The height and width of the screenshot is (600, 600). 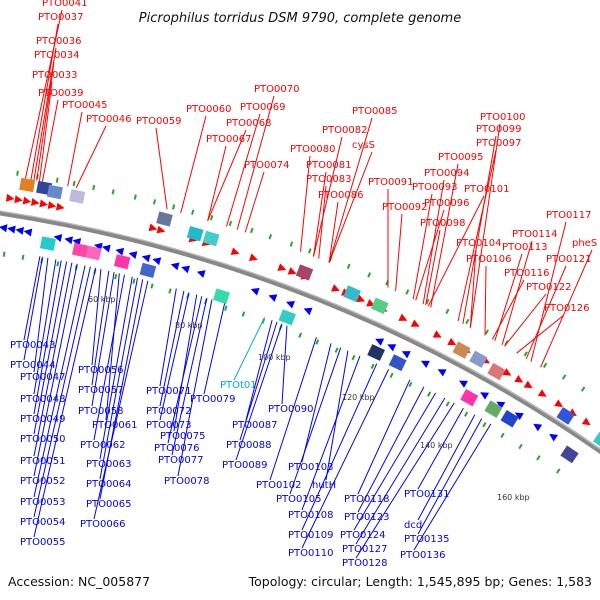 What do you see at coordinates (244, 465) in the screenshot?
I see `gene-label: PTO0089` at bounding box center [244, 465].